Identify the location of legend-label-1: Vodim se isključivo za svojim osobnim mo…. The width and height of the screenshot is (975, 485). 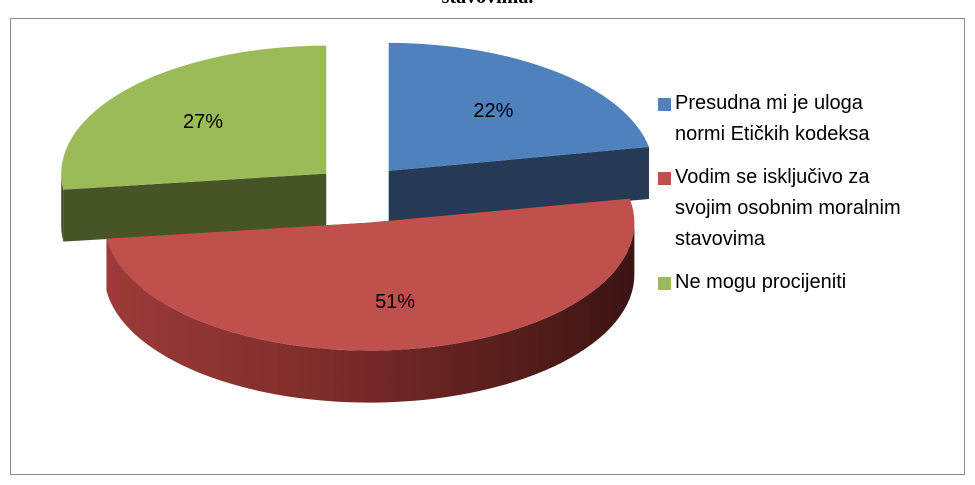
(788, 208).